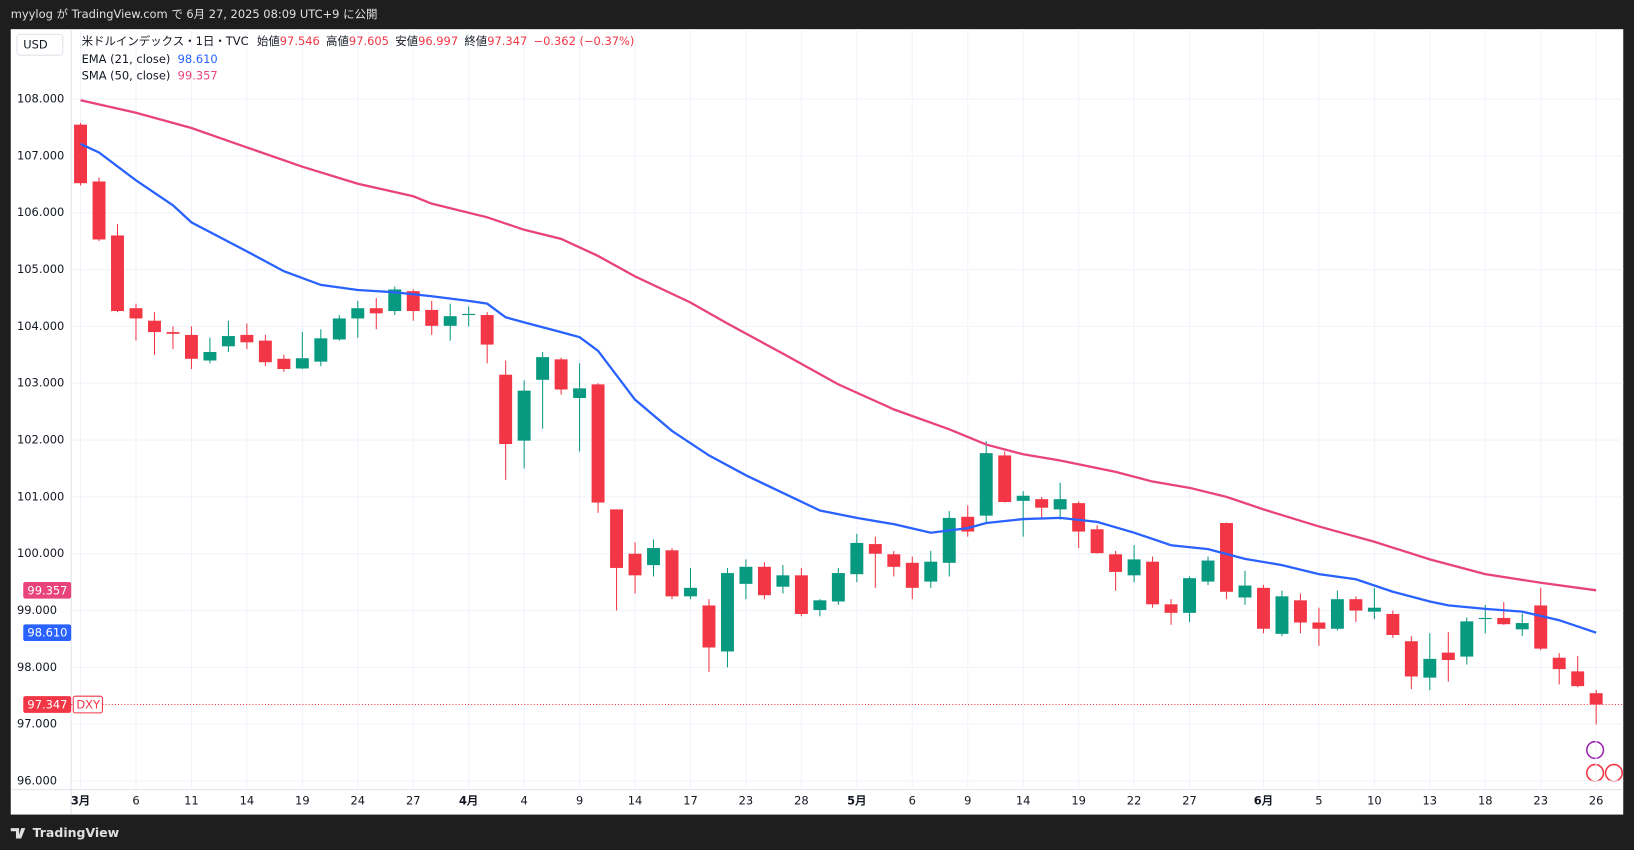  What do you see at coordinates (1430, 801) in the screenshot?
I see `x-tick-label: 13` at bounding box center [1430, 801].